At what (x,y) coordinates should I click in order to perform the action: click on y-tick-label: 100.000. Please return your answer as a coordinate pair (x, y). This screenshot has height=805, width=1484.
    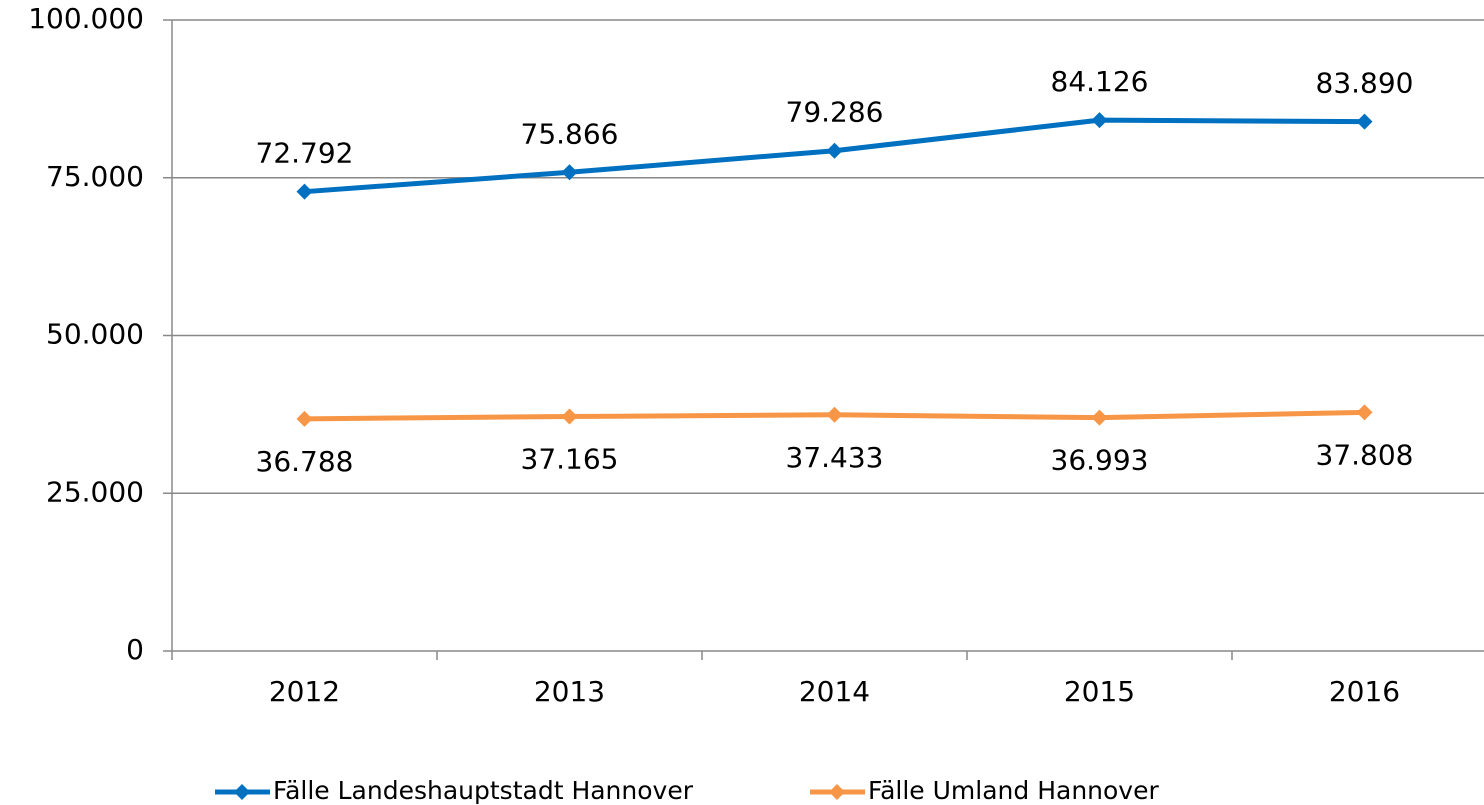
    Looking at the image, I should click on (86, 18).